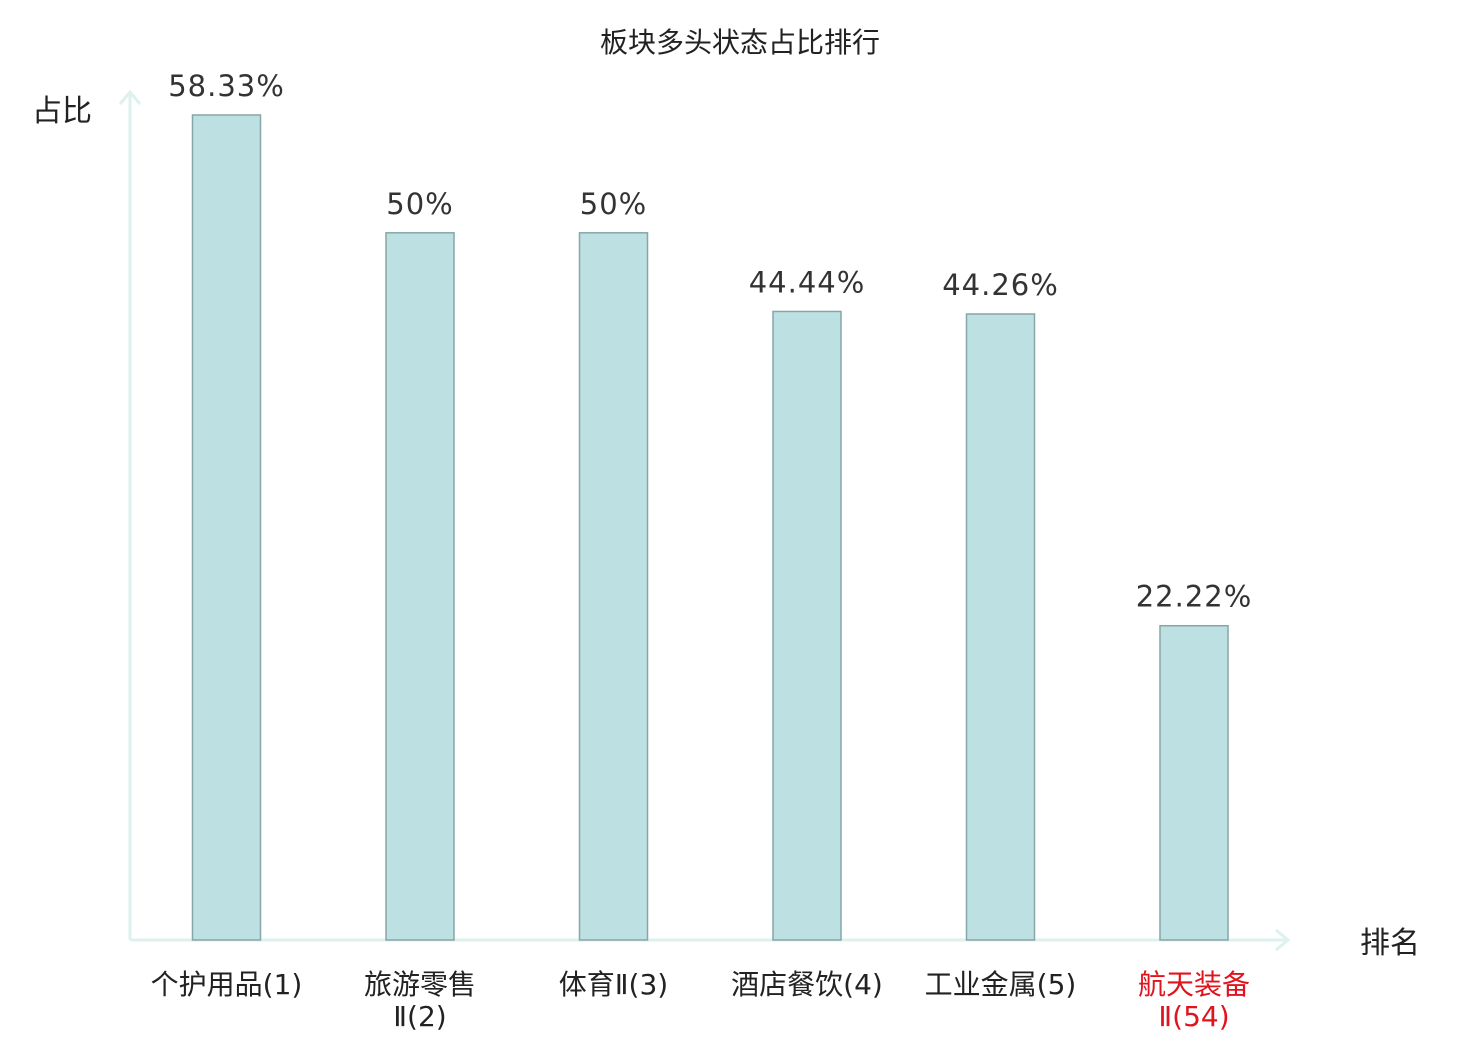 This screenshot has height=1040, width=1480. What do you see at coordinates (807, 282) in the screenshot?
I see `value-label-4: 44.44%` at bounding box center [807, 282].